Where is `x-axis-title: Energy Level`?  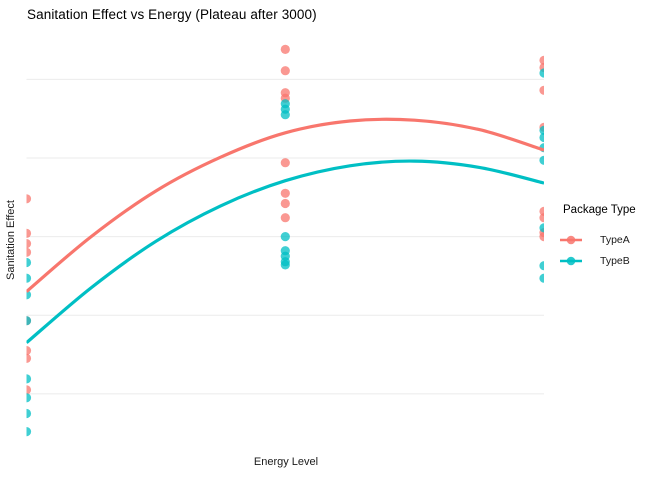
x-axis-title: Energy Level is located at coordinates (286, 462).